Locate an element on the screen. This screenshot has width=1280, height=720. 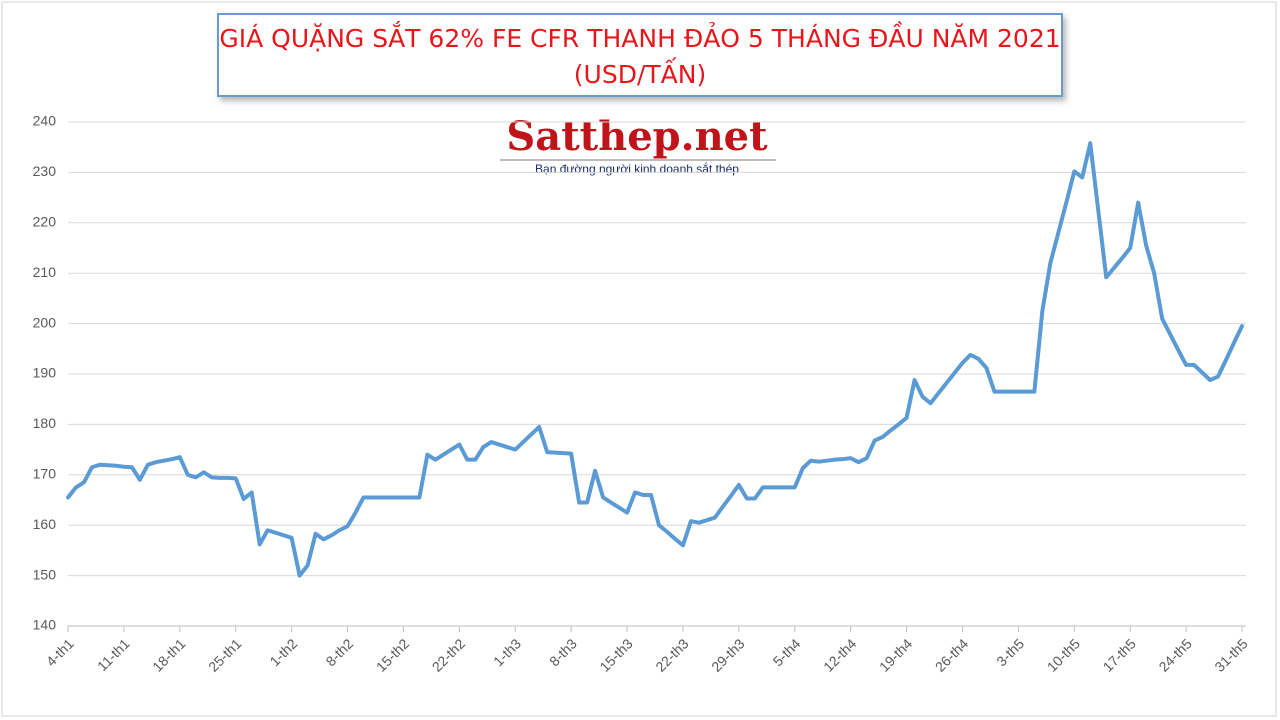
y-tick-label: 160 is located at coordinates (45, 524).